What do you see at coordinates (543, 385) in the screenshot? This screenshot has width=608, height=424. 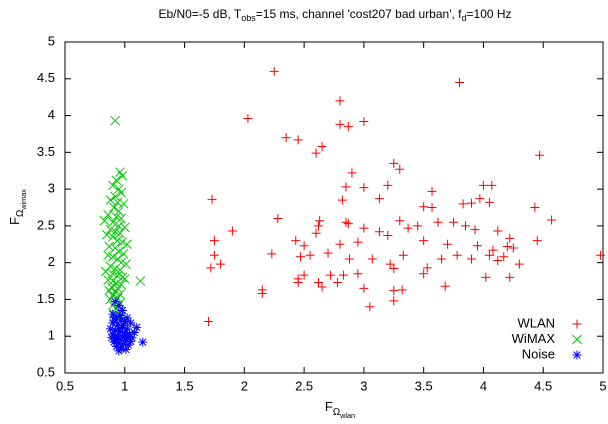 I see `x-tick-label: 4.5` at bounding box center [543, 385].